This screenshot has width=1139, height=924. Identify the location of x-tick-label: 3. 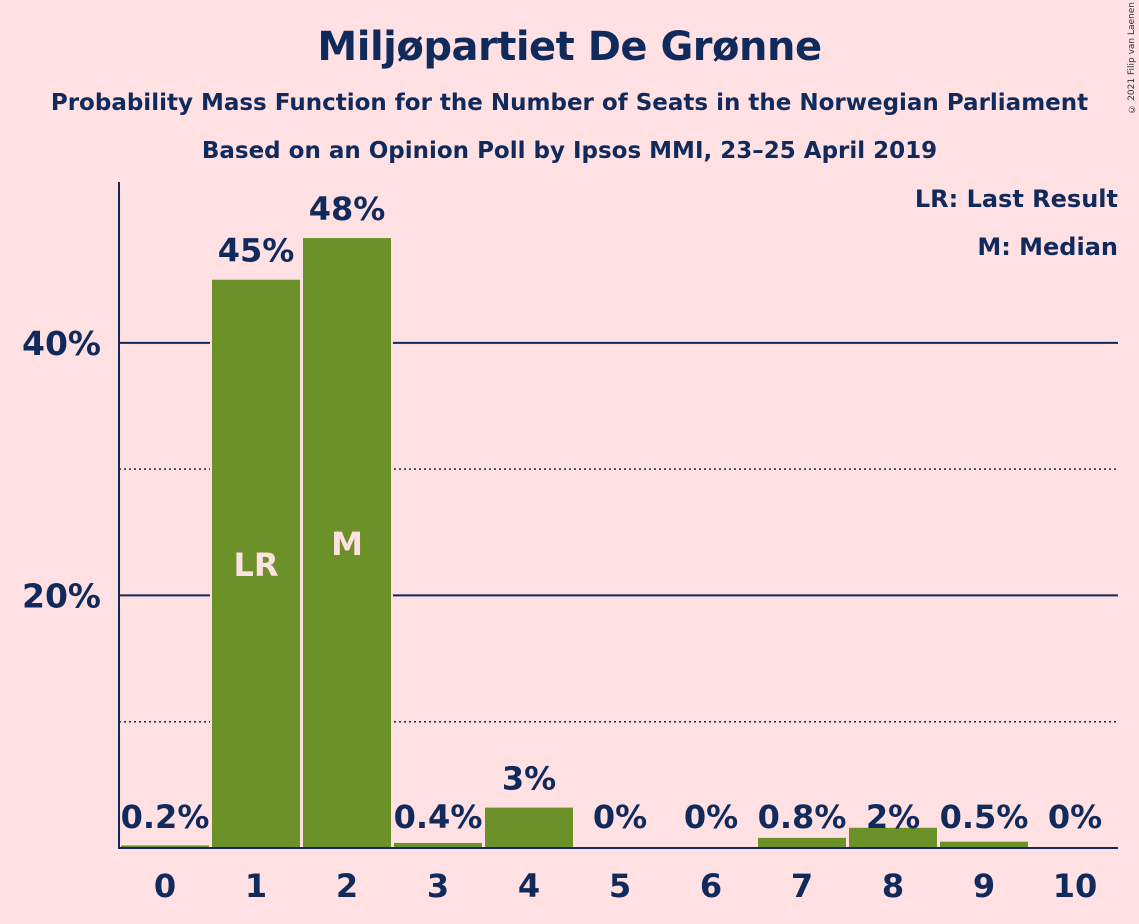
(438, 886).